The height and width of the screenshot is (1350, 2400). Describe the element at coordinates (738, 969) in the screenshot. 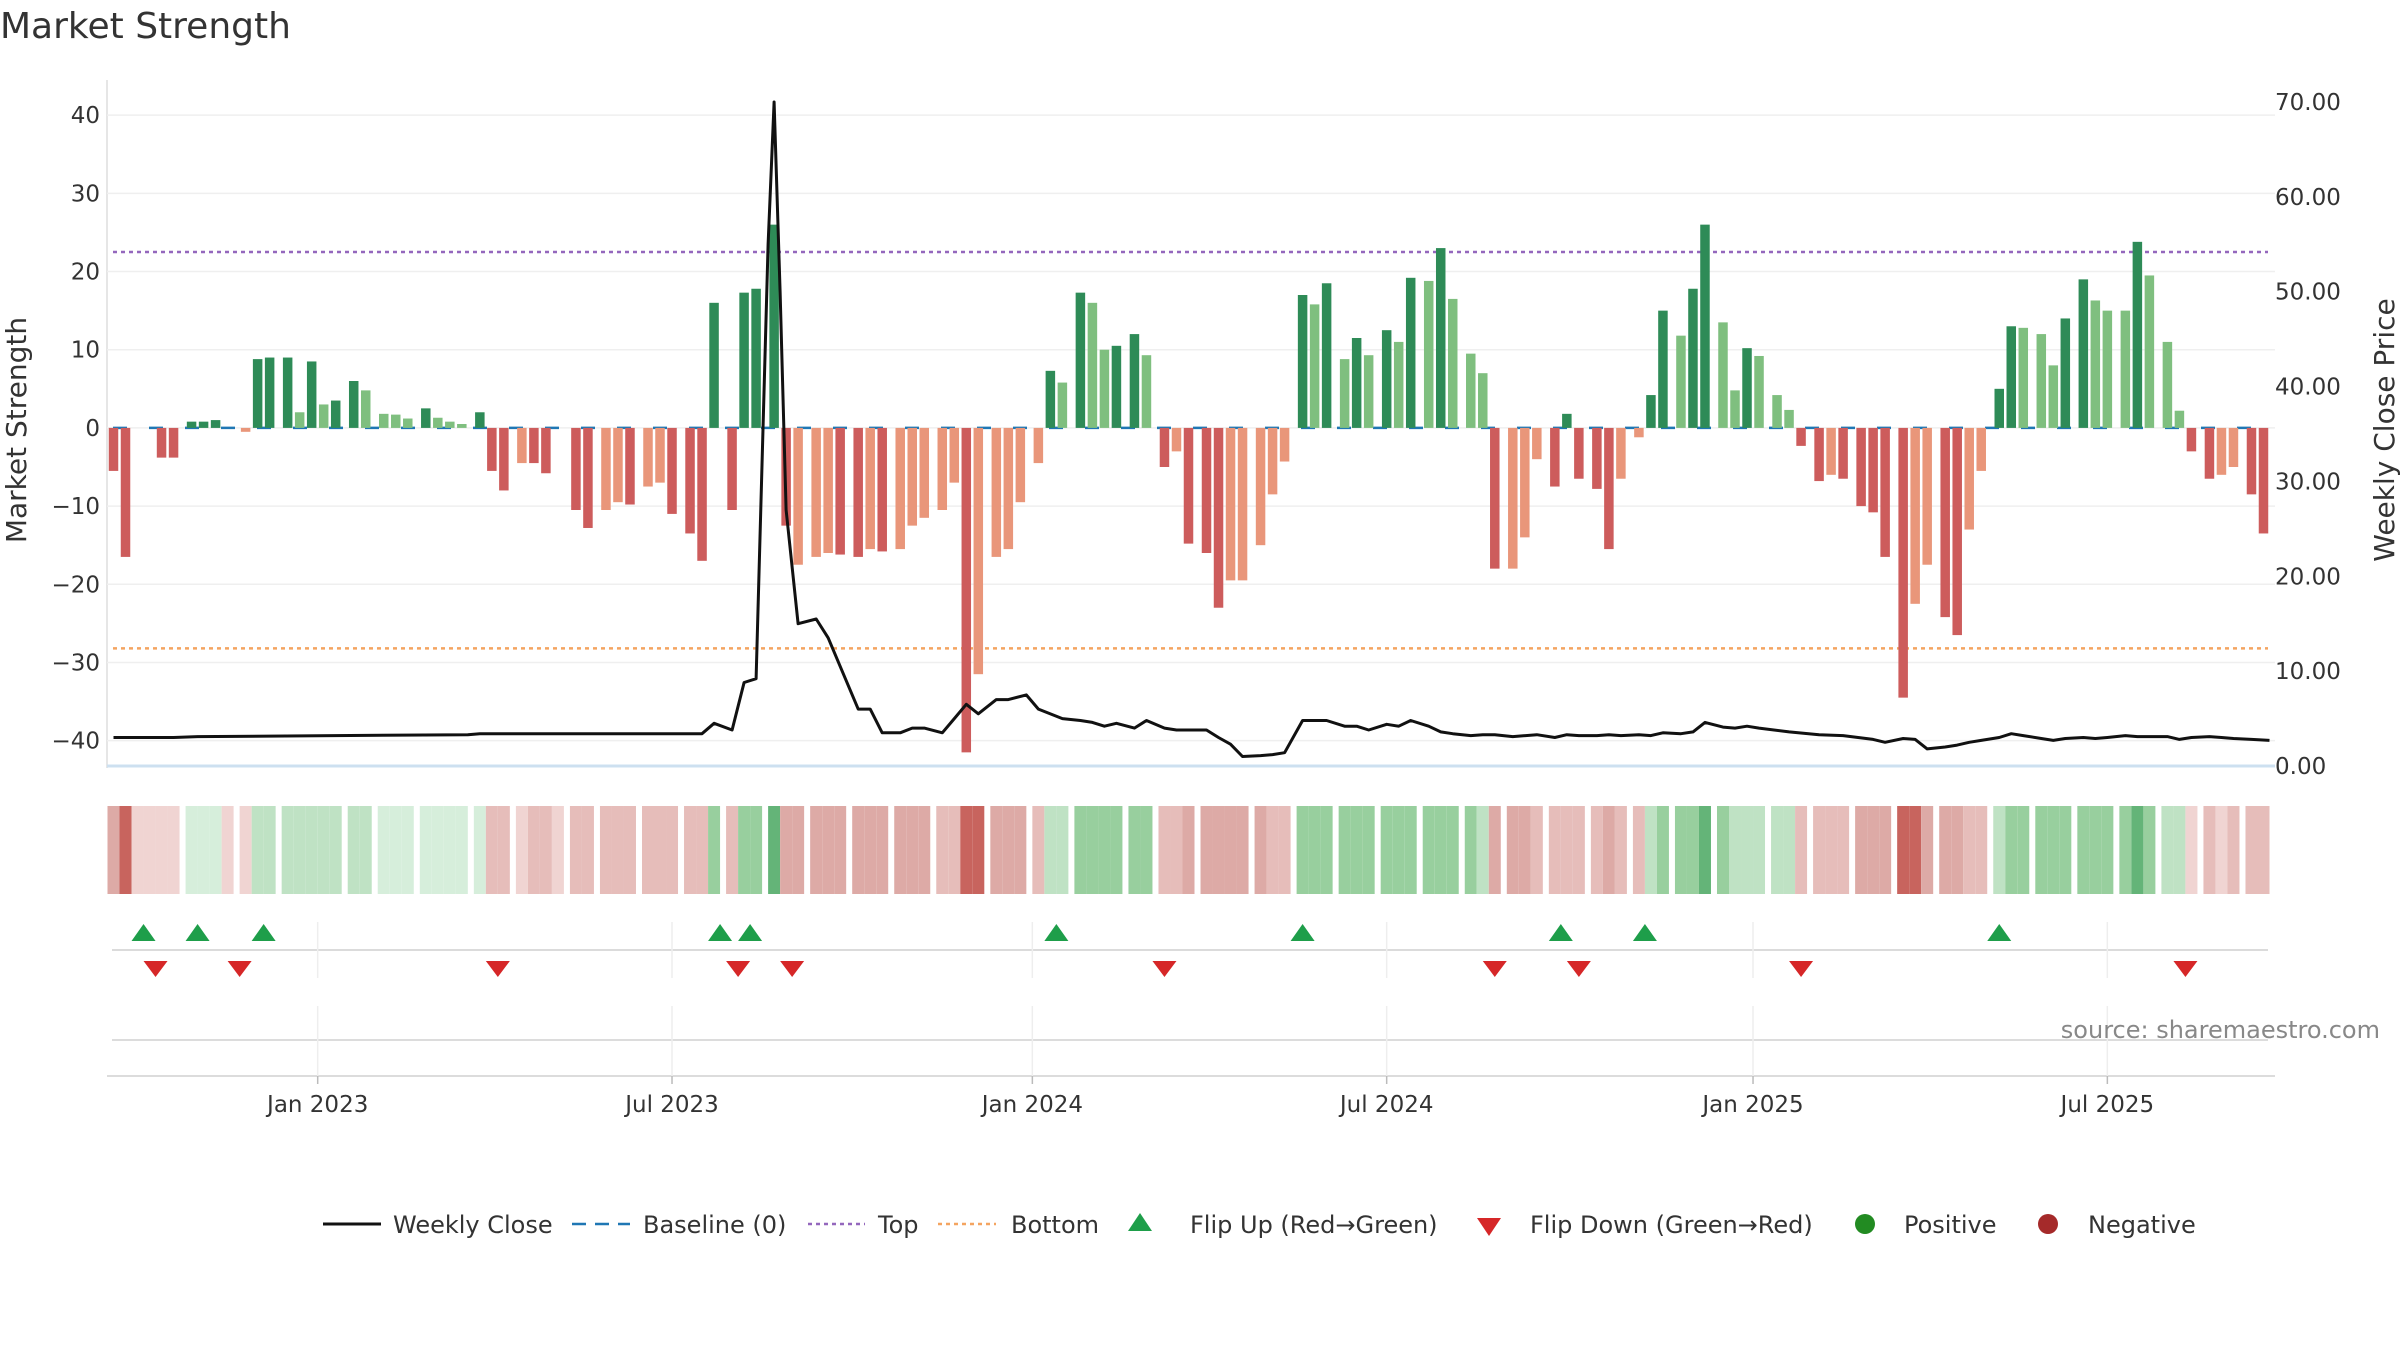

I see `flip-down-marker` at that location.